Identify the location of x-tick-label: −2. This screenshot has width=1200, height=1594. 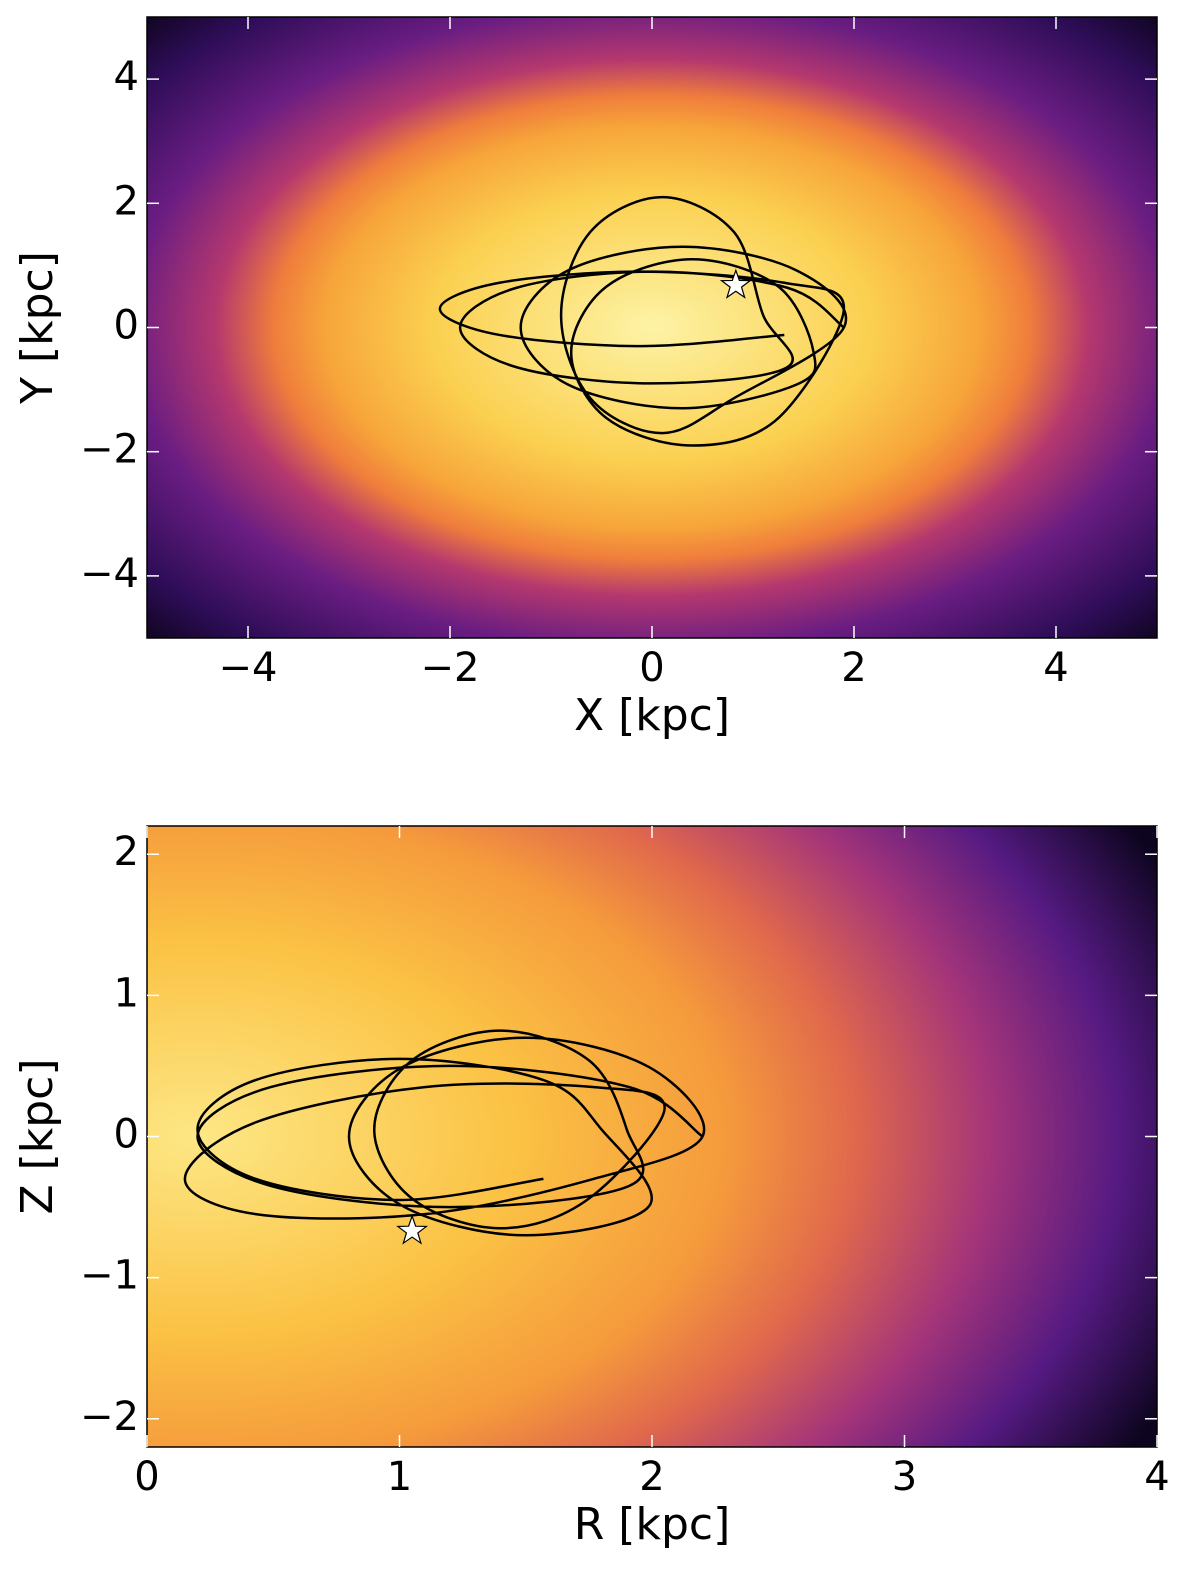
(450, 668).